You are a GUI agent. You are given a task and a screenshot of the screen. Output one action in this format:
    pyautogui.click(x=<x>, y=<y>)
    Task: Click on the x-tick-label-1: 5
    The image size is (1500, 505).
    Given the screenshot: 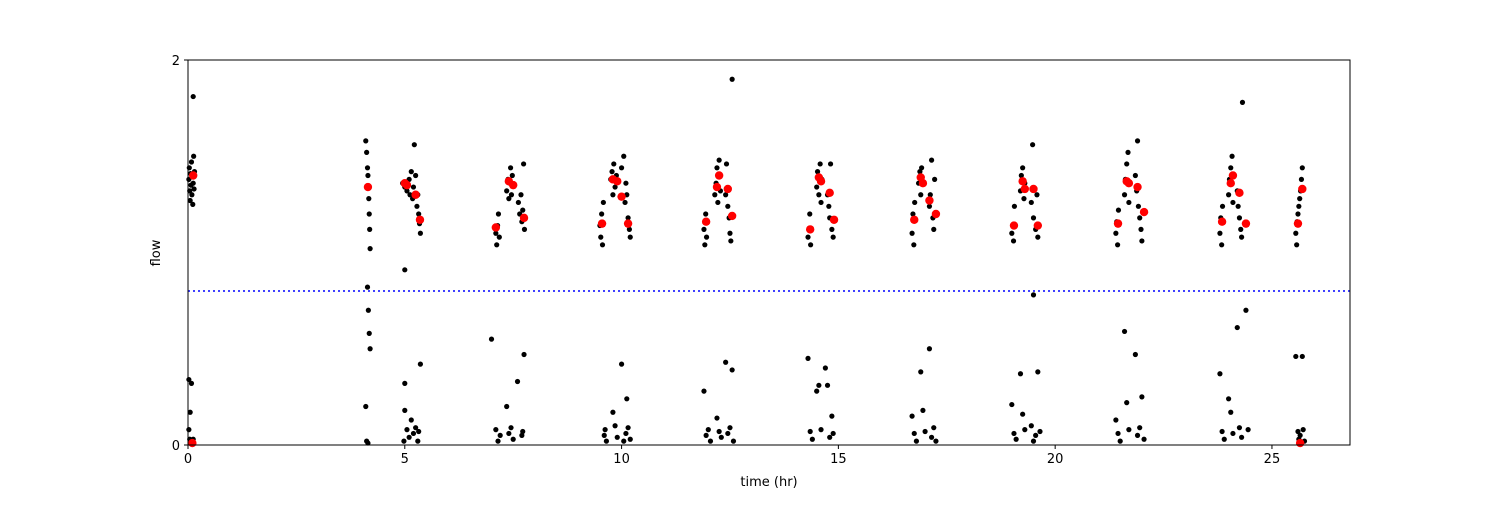 What is the action you would take?
    pyautogui.click(x=405, y=459)
    